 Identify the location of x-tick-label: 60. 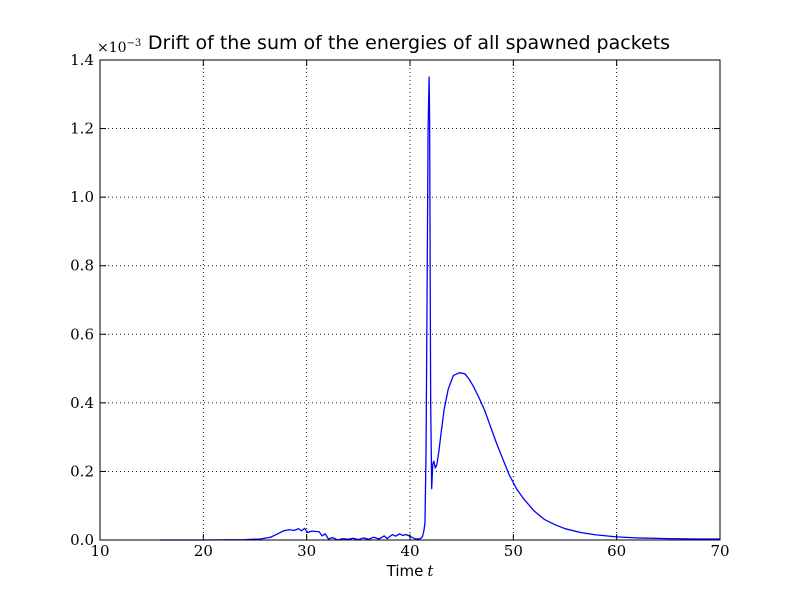
(616, 551).